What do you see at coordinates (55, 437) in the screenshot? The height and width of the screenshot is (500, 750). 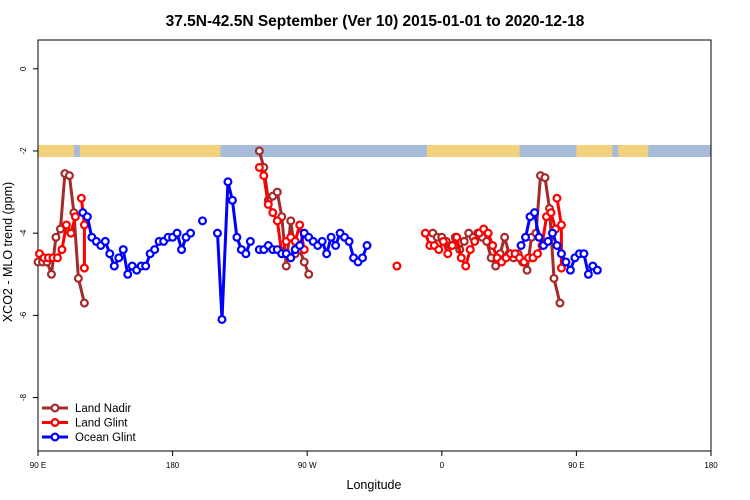 I see `legend-marker-ocean-glint` at bounding box center [55, 437].